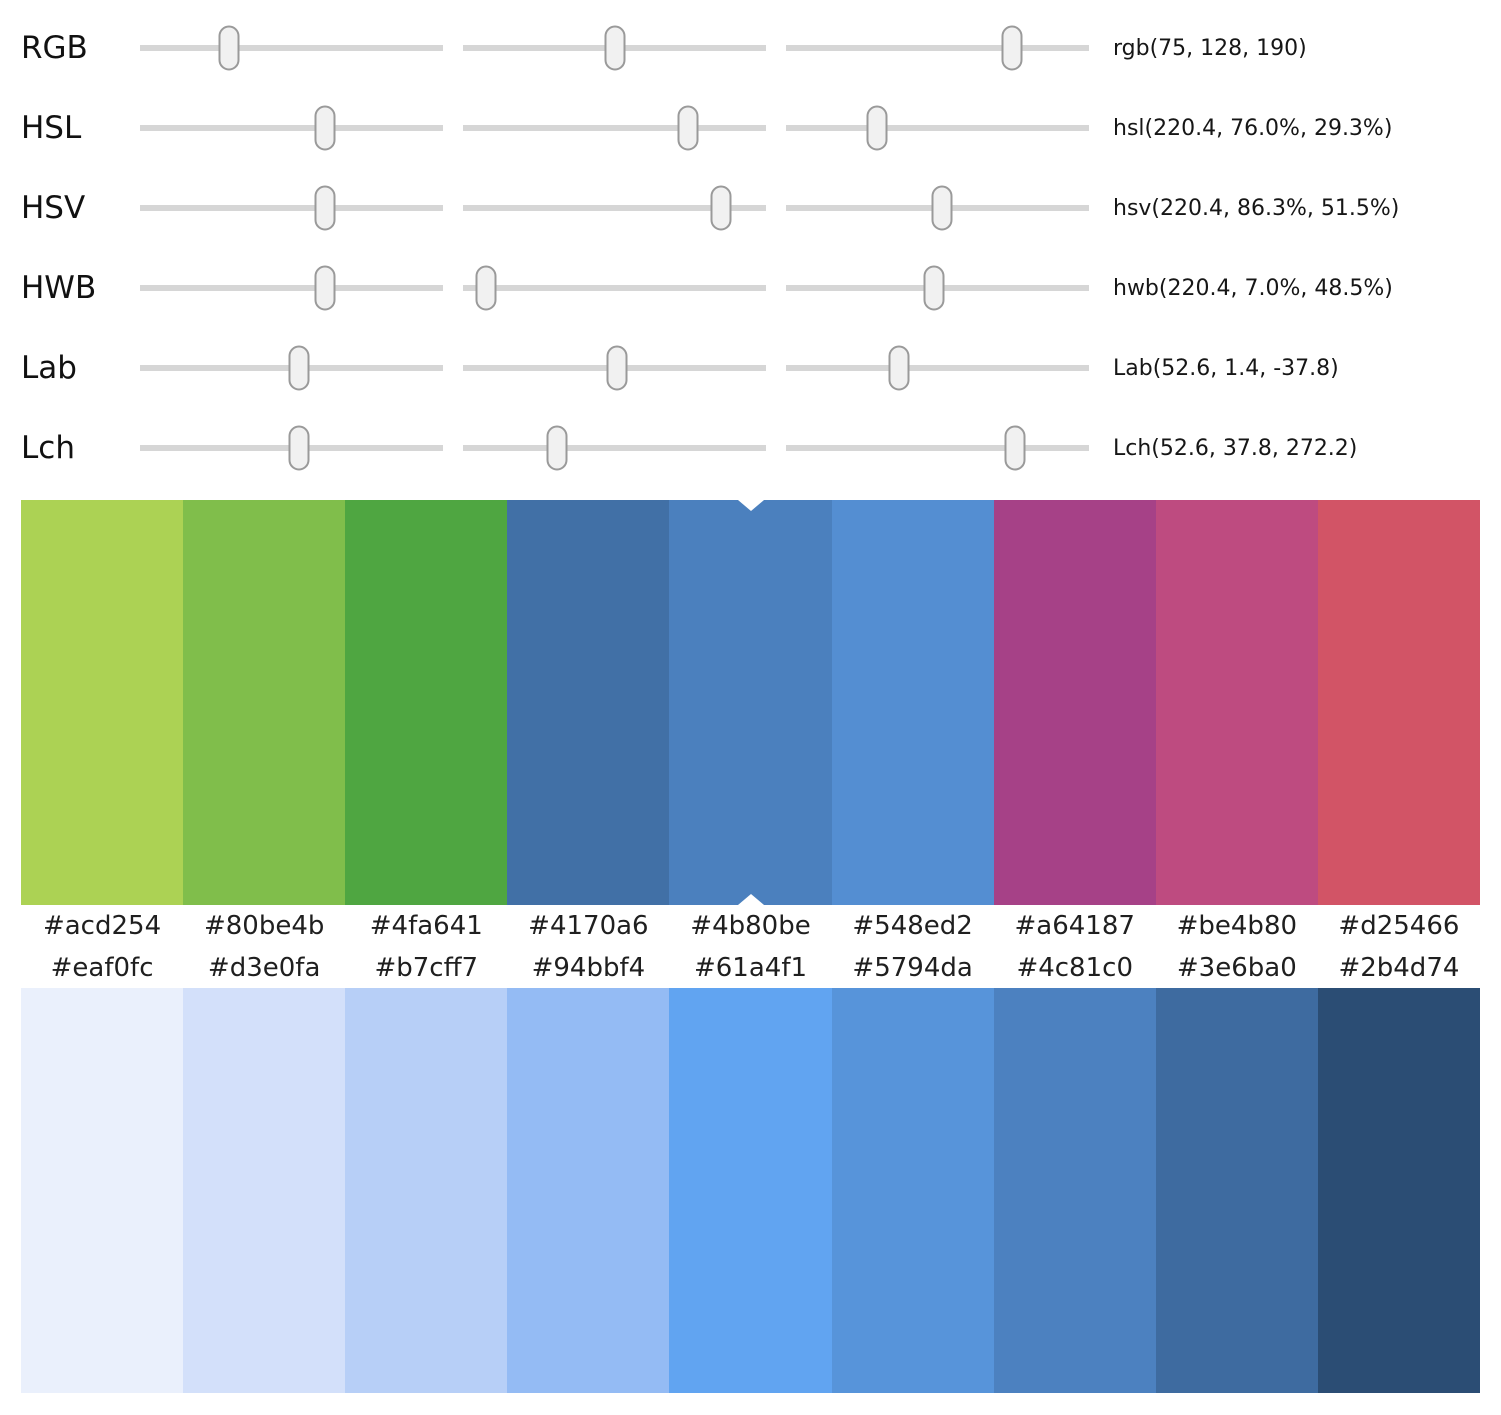 Image resolution: width=1501 pixels, height=1415 pixels. Describe the element at coordinates (229, 48) in the screenshot. I see `rgb-slider-1-thumb` at that location.